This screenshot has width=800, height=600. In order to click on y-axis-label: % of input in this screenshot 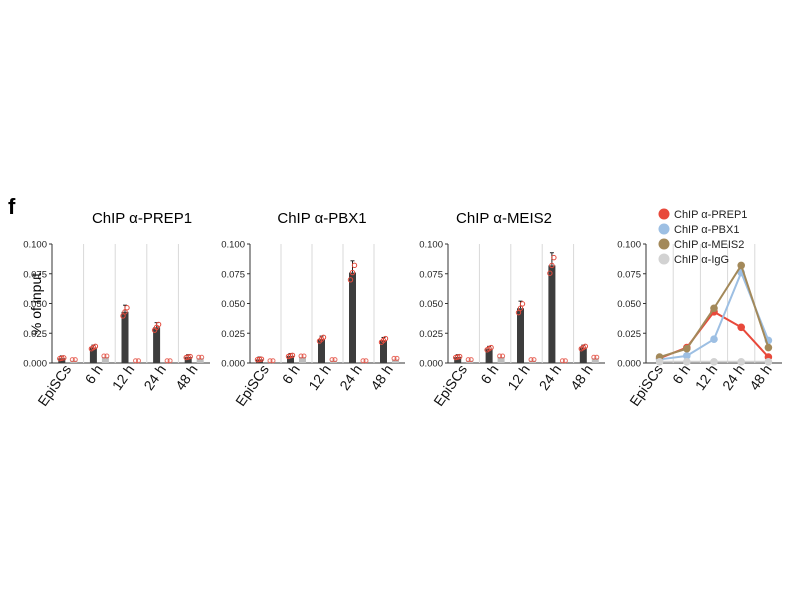, I will do `click(36, 304)`.